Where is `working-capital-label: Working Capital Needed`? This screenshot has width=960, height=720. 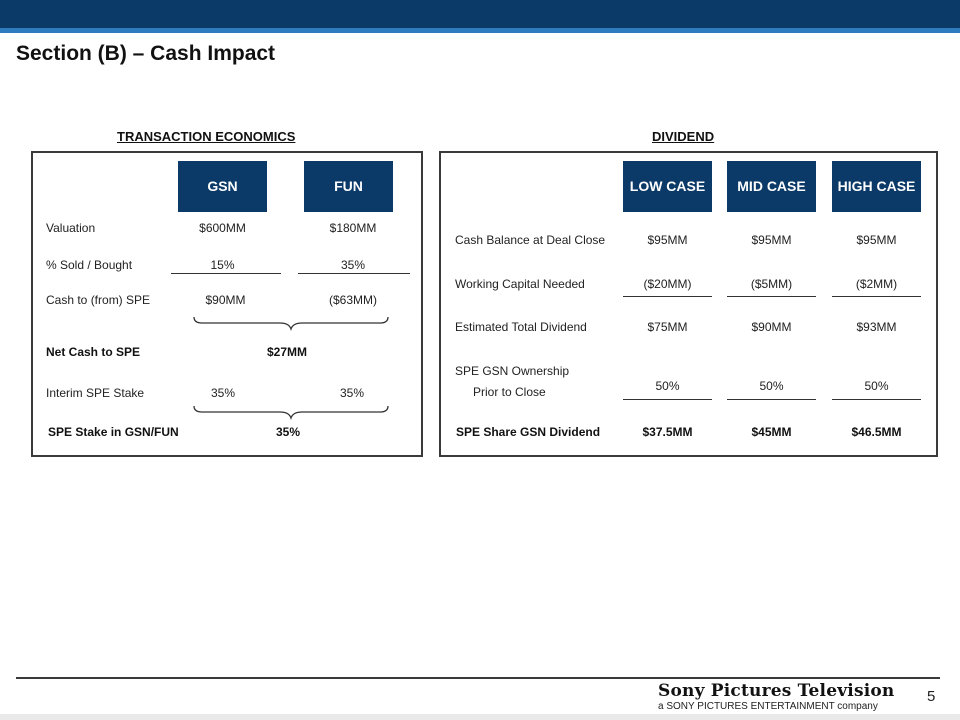 working-capital-label: Working Capital Needed is located at coordinates (520, 284).